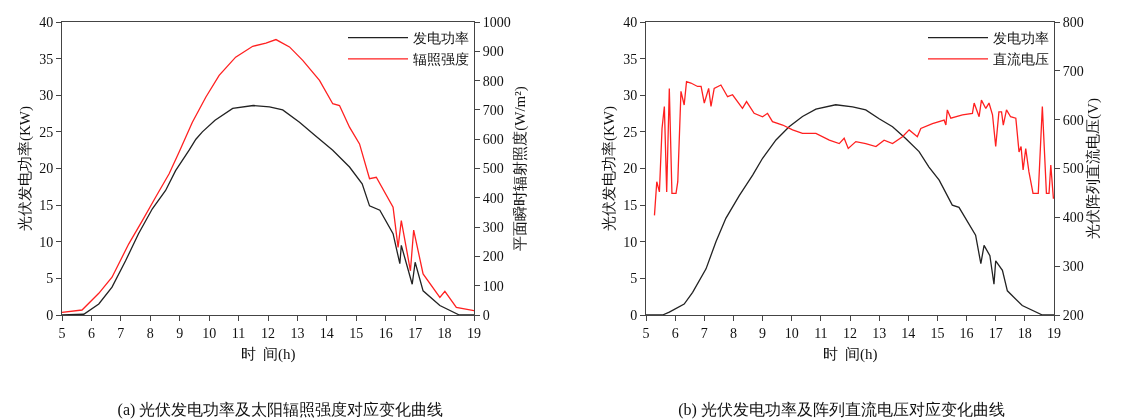 The height and width of the screenshot is (419, 1122). Describe the element at coordinates (1021, 60) in the screenshot. I see `legend-label: 直流电压` at that location.